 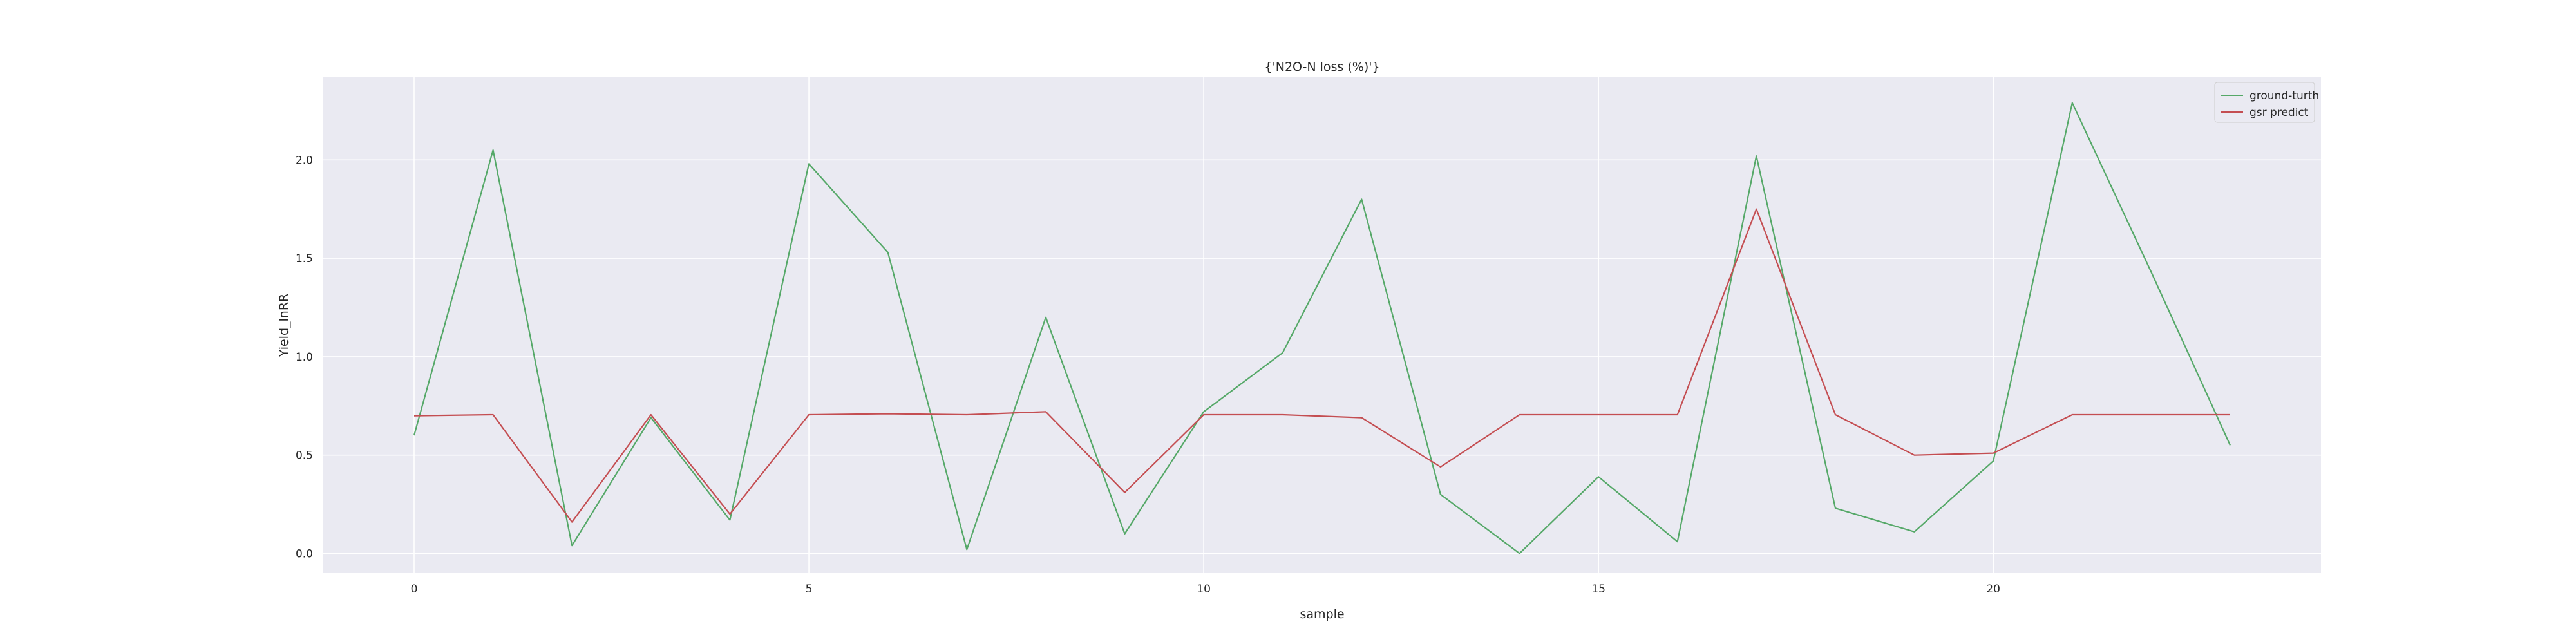 What do you see at coordinates (304, 357) in the screenshot?
I see `y-tick-label: 1.0` at bounding box center [304, 357].